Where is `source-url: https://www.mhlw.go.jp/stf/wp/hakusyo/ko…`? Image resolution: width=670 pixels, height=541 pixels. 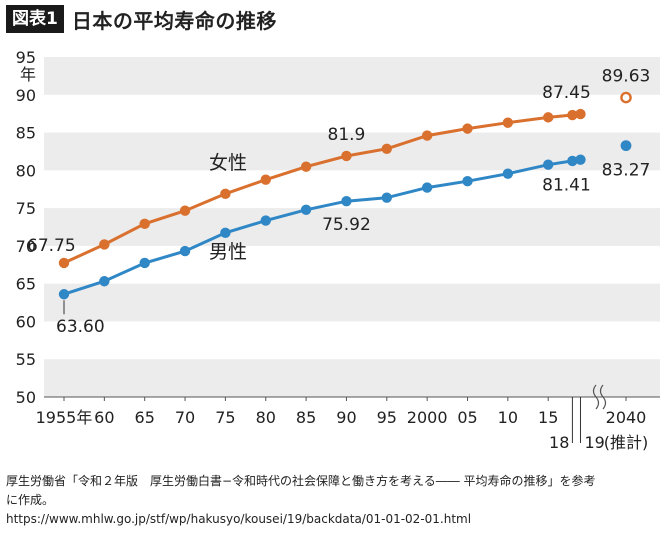 source-url: https://www.mhlw.go.jp/stf/wp/hakusyo/ko… is located at coordinates (239, 519).